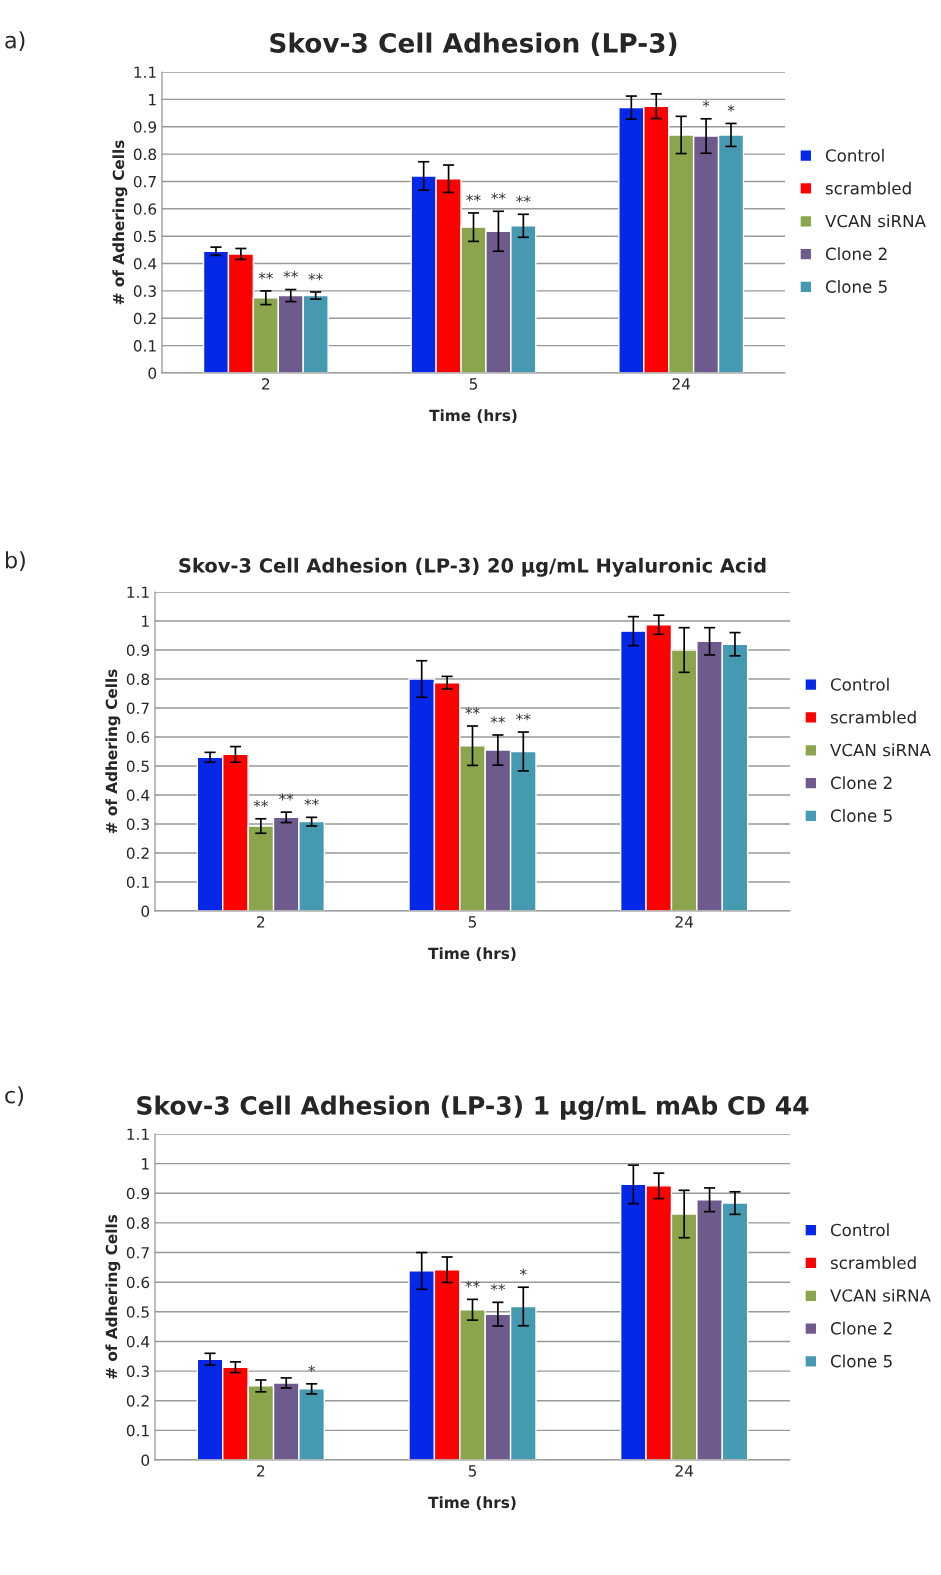 The image size is (941, 1575). What do you see at coordinates (472, 567) in the screenshot?
I see `chart-title: Skov-3 Cell Adhesion (LP-3) 20 µg/mL Hyaluronic Acid` at bounding box center [472, 567].